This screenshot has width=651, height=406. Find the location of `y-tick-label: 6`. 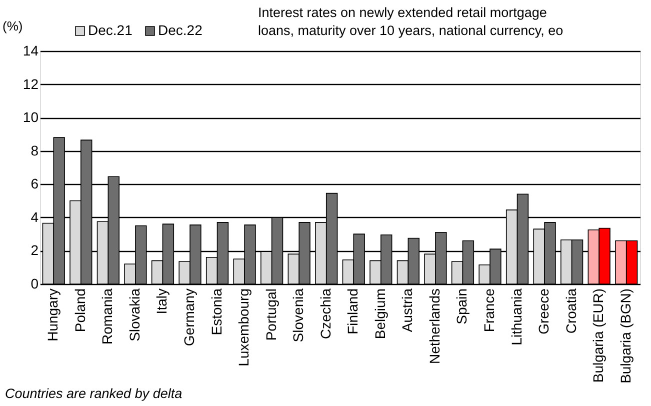

y-tick-label: 6 is located at coordinates (34, 184).